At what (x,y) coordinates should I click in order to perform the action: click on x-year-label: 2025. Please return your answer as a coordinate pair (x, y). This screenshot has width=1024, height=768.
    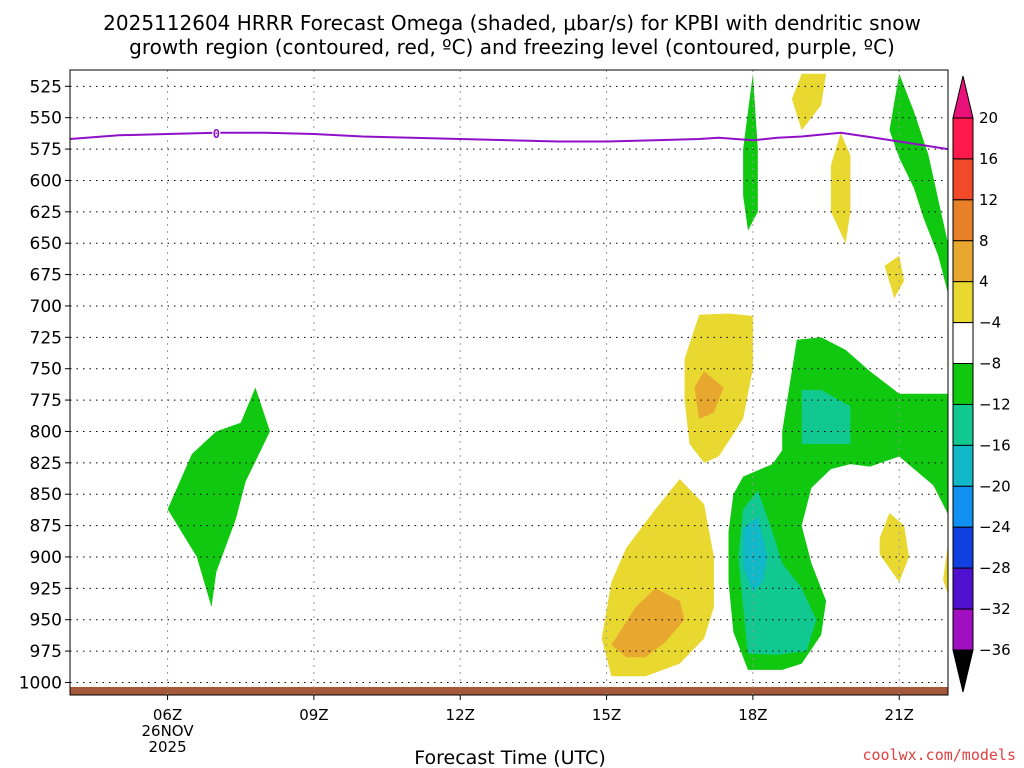
    Looking at the image, I should click on (167, 747).